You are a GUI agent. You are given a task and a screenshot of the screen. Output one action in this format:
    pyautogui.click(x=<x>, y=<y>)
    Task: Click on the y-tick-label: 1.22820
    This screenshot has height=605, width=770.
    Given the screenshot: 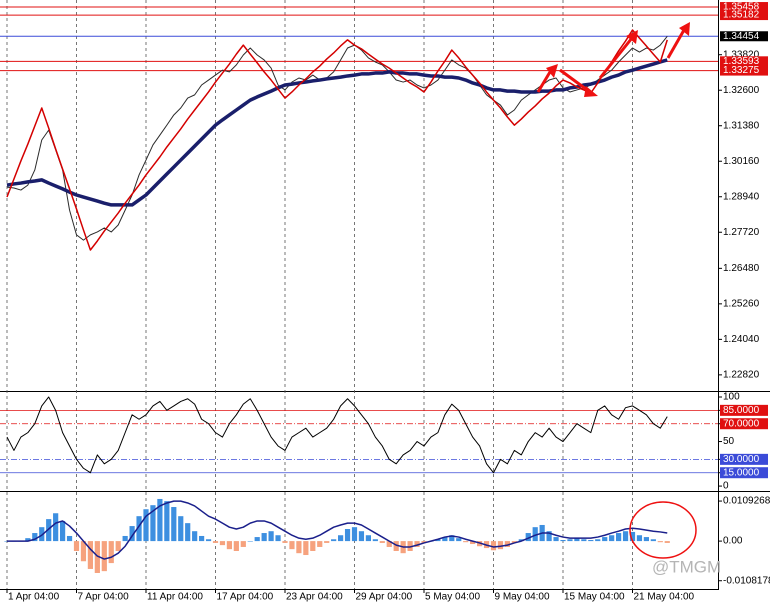 What is the action you would take?
    pyautogui.click(x=741, y=375)
    